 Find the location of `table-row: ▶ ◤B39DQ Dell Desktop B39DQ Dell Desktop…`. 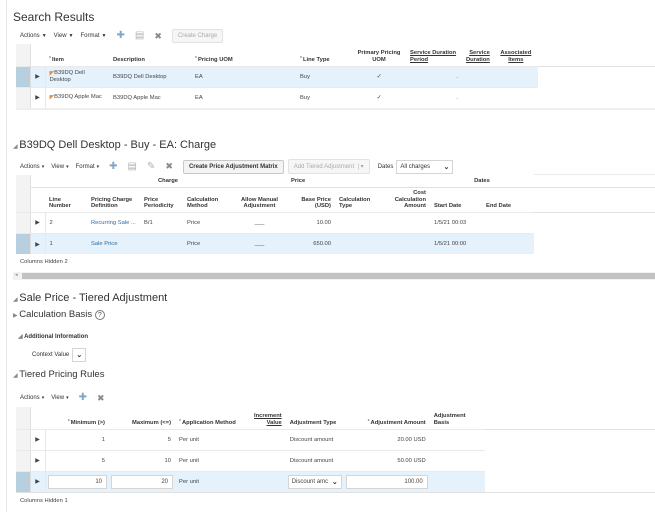

table-row: ▶ ◤B39DQ Dell Desktop B39DQ Dell Desktop… is located at coordinates (335, 76).